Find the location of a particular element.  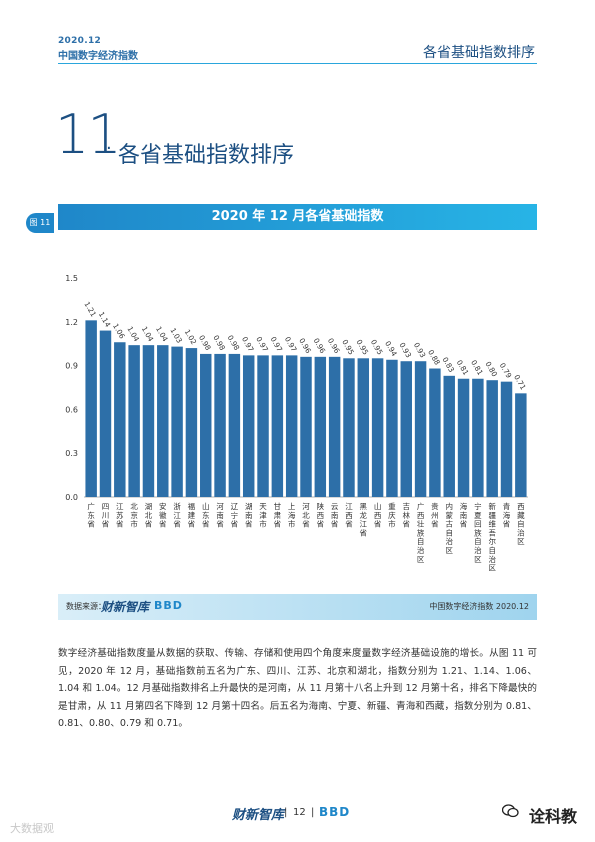

footer-caixin-logo: 财新智库 is located at coordinates (258, 815).